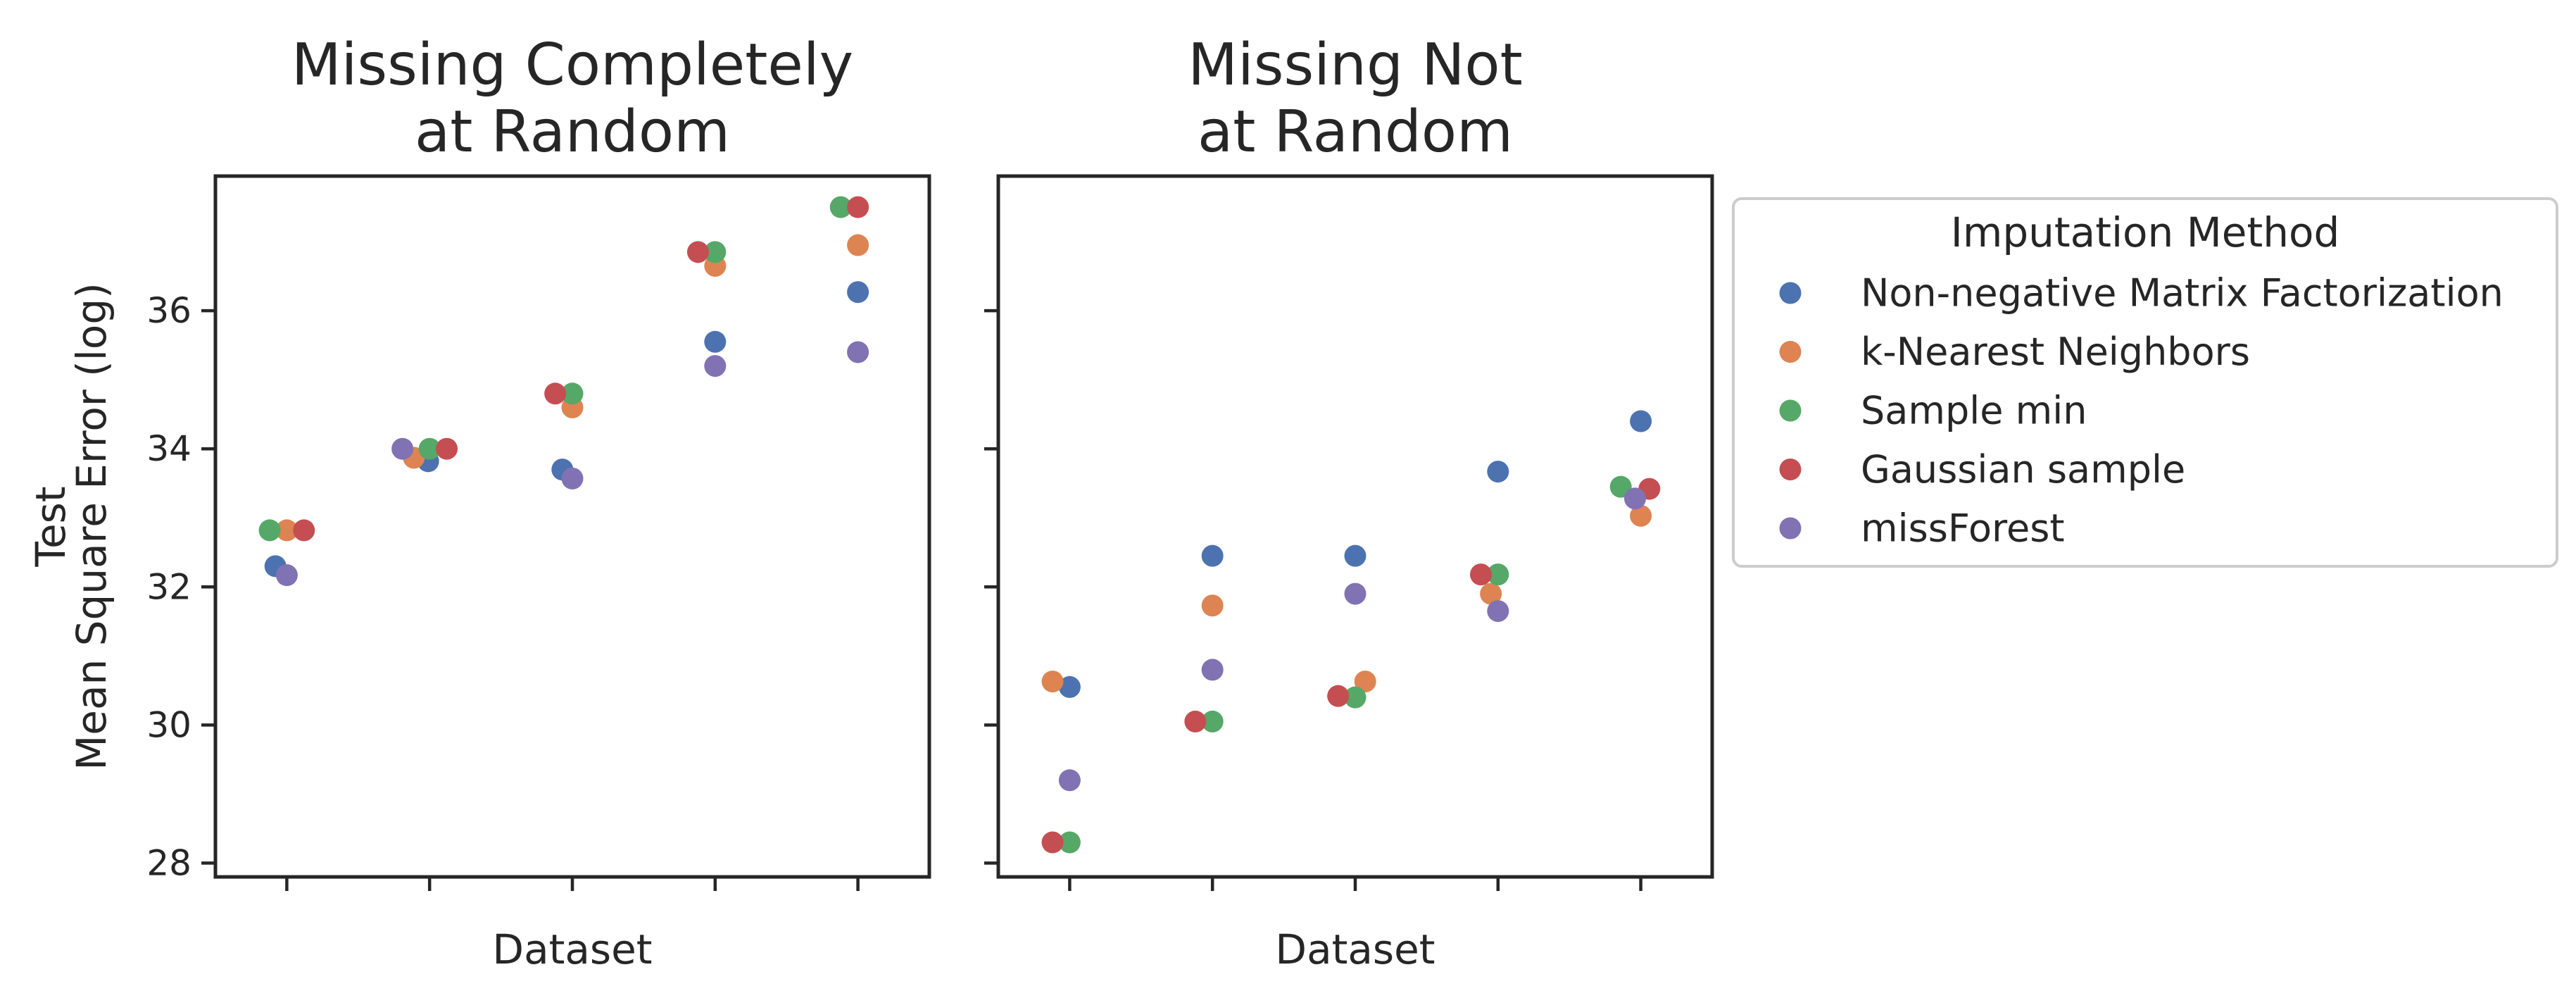 This screenshot has height=991, width=2576. I want to click on legend-label: missForest, so click(1963, 528).